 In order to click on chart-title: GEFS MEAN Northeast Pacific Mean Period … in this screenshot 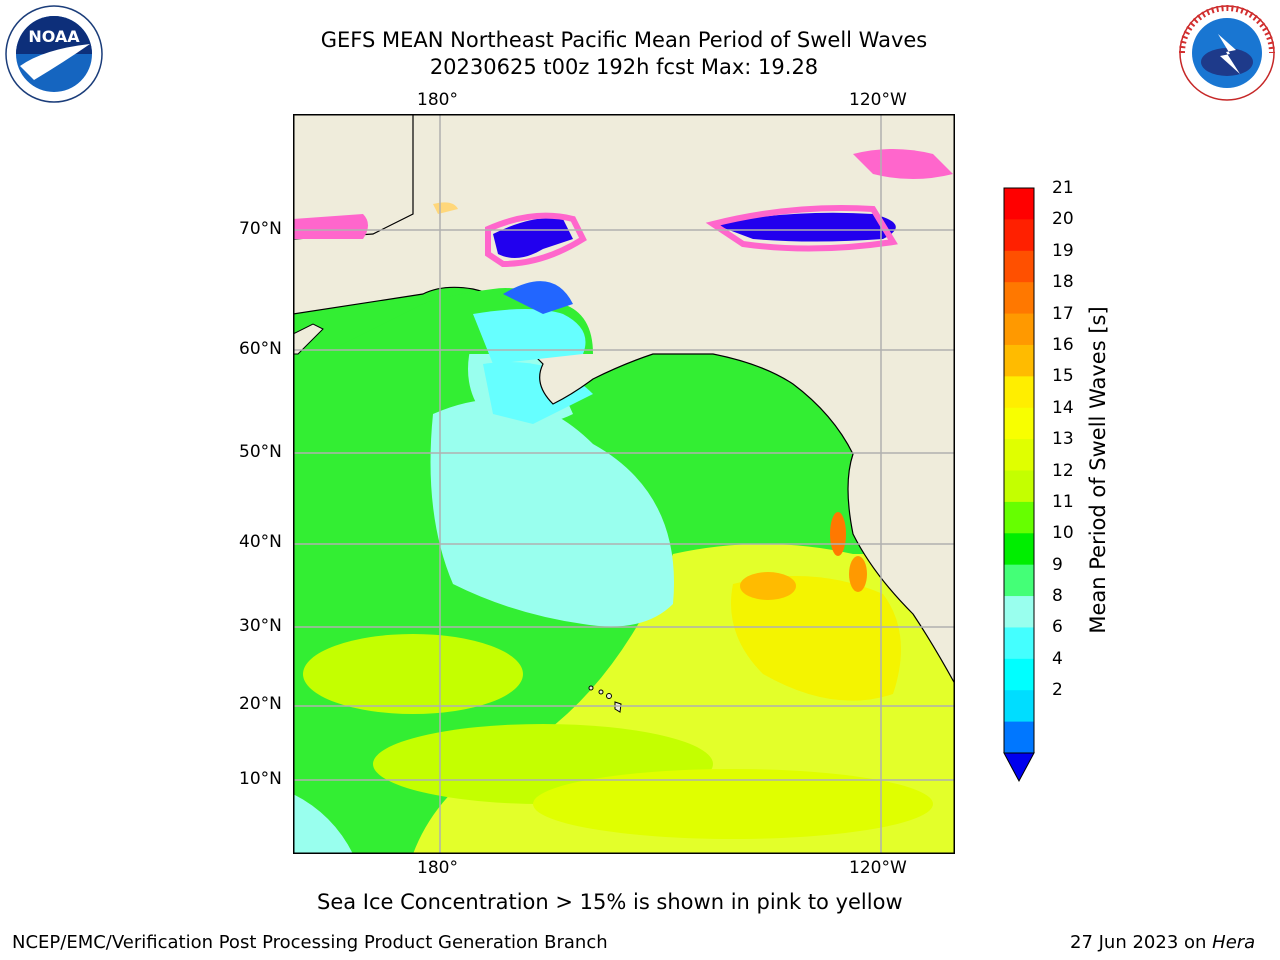, I will do `click(624, 54)`.